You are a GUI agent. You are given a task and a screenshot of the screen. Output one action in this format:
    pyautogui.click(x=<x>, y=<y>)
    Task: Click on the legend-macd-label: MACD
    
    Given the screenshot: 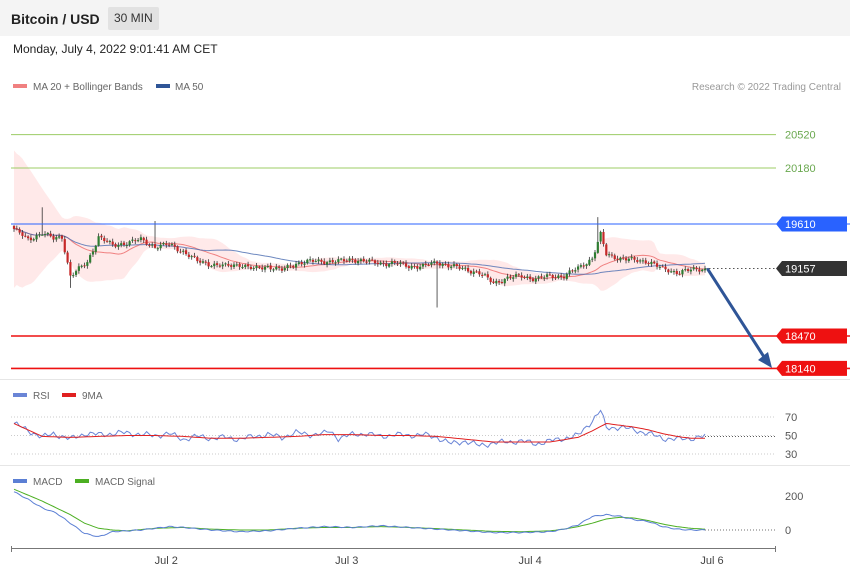 What is the action you would take?
    pyautogui.click(x=47, y=482)
    